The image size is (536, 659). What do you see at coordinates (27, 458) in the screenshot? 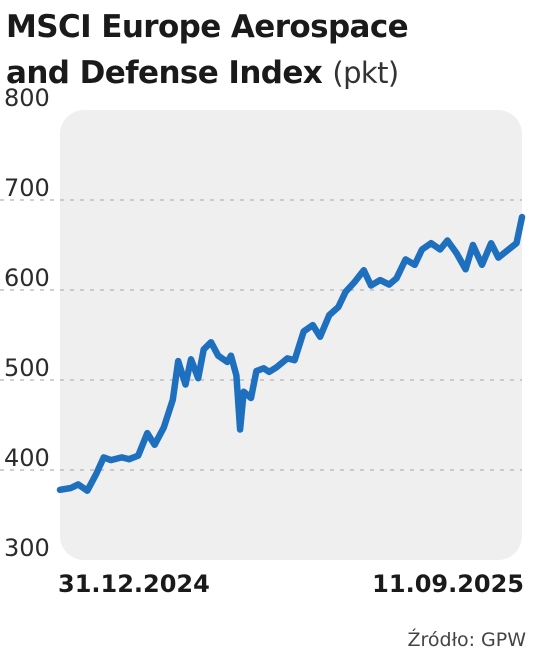
I see `y-tick-label-400: 400` at bounding box center [27, 458].